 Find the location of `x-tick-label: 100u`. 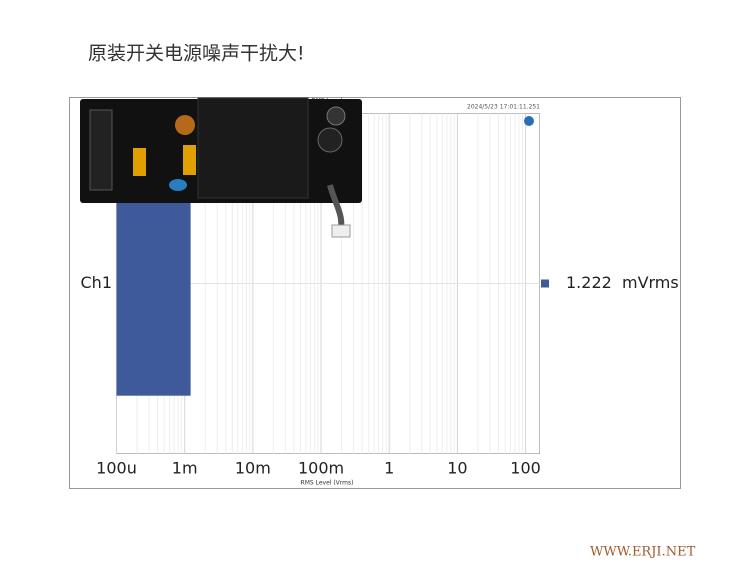

x-tick-label: 100u is located at coordinates (116, 468).